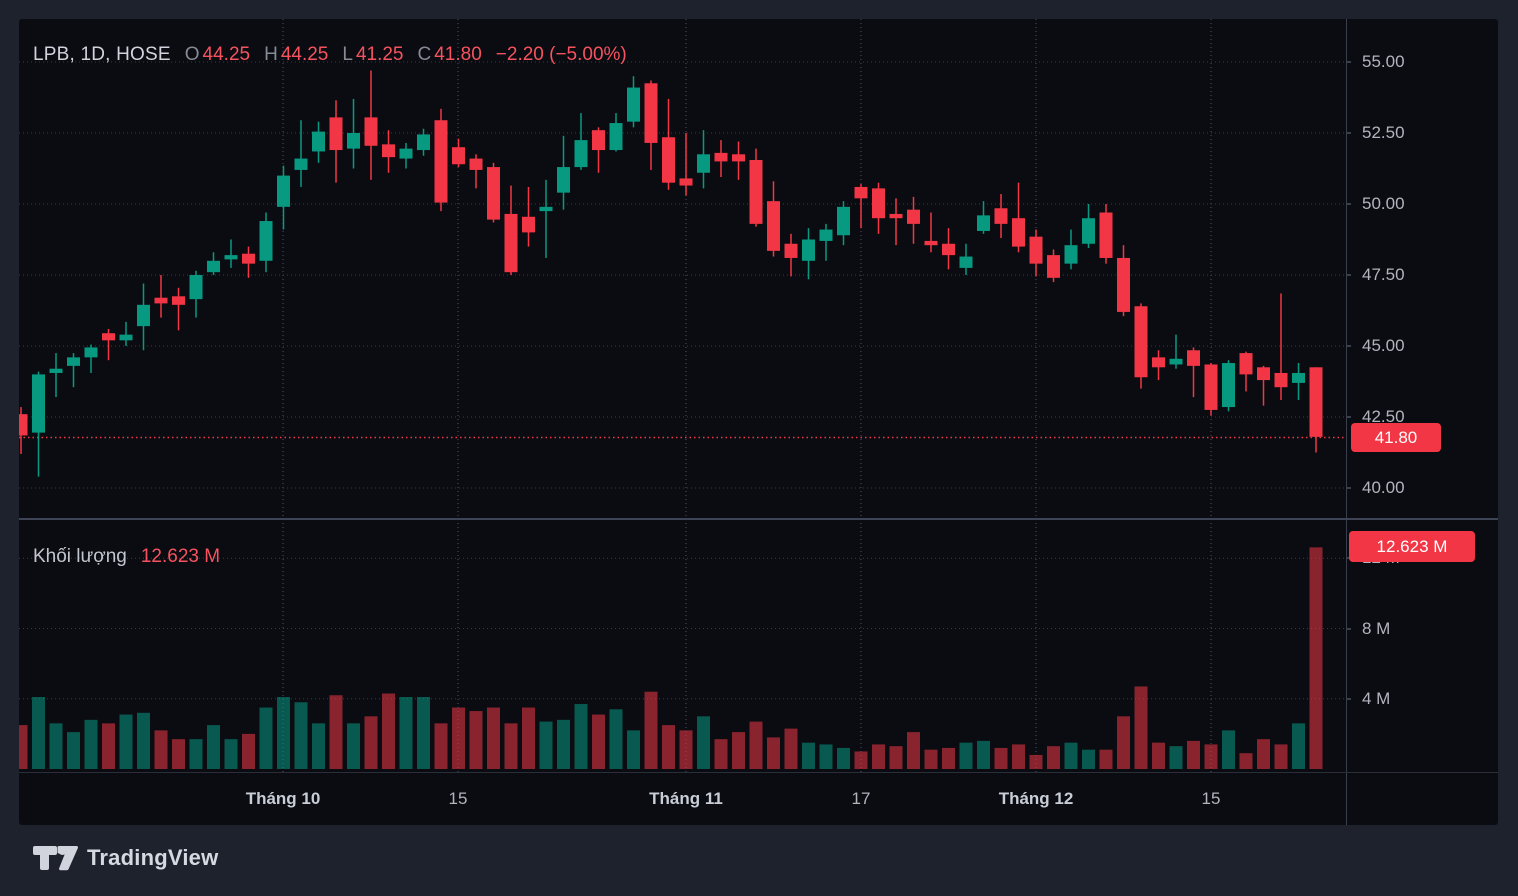 Image resolution: width=1518 pixels, height=896 pixels. What do you see at coordinates (217, 54) in the screenshot?
I see `ohlc-open: O 44.25` at bounding box center [217, 54].